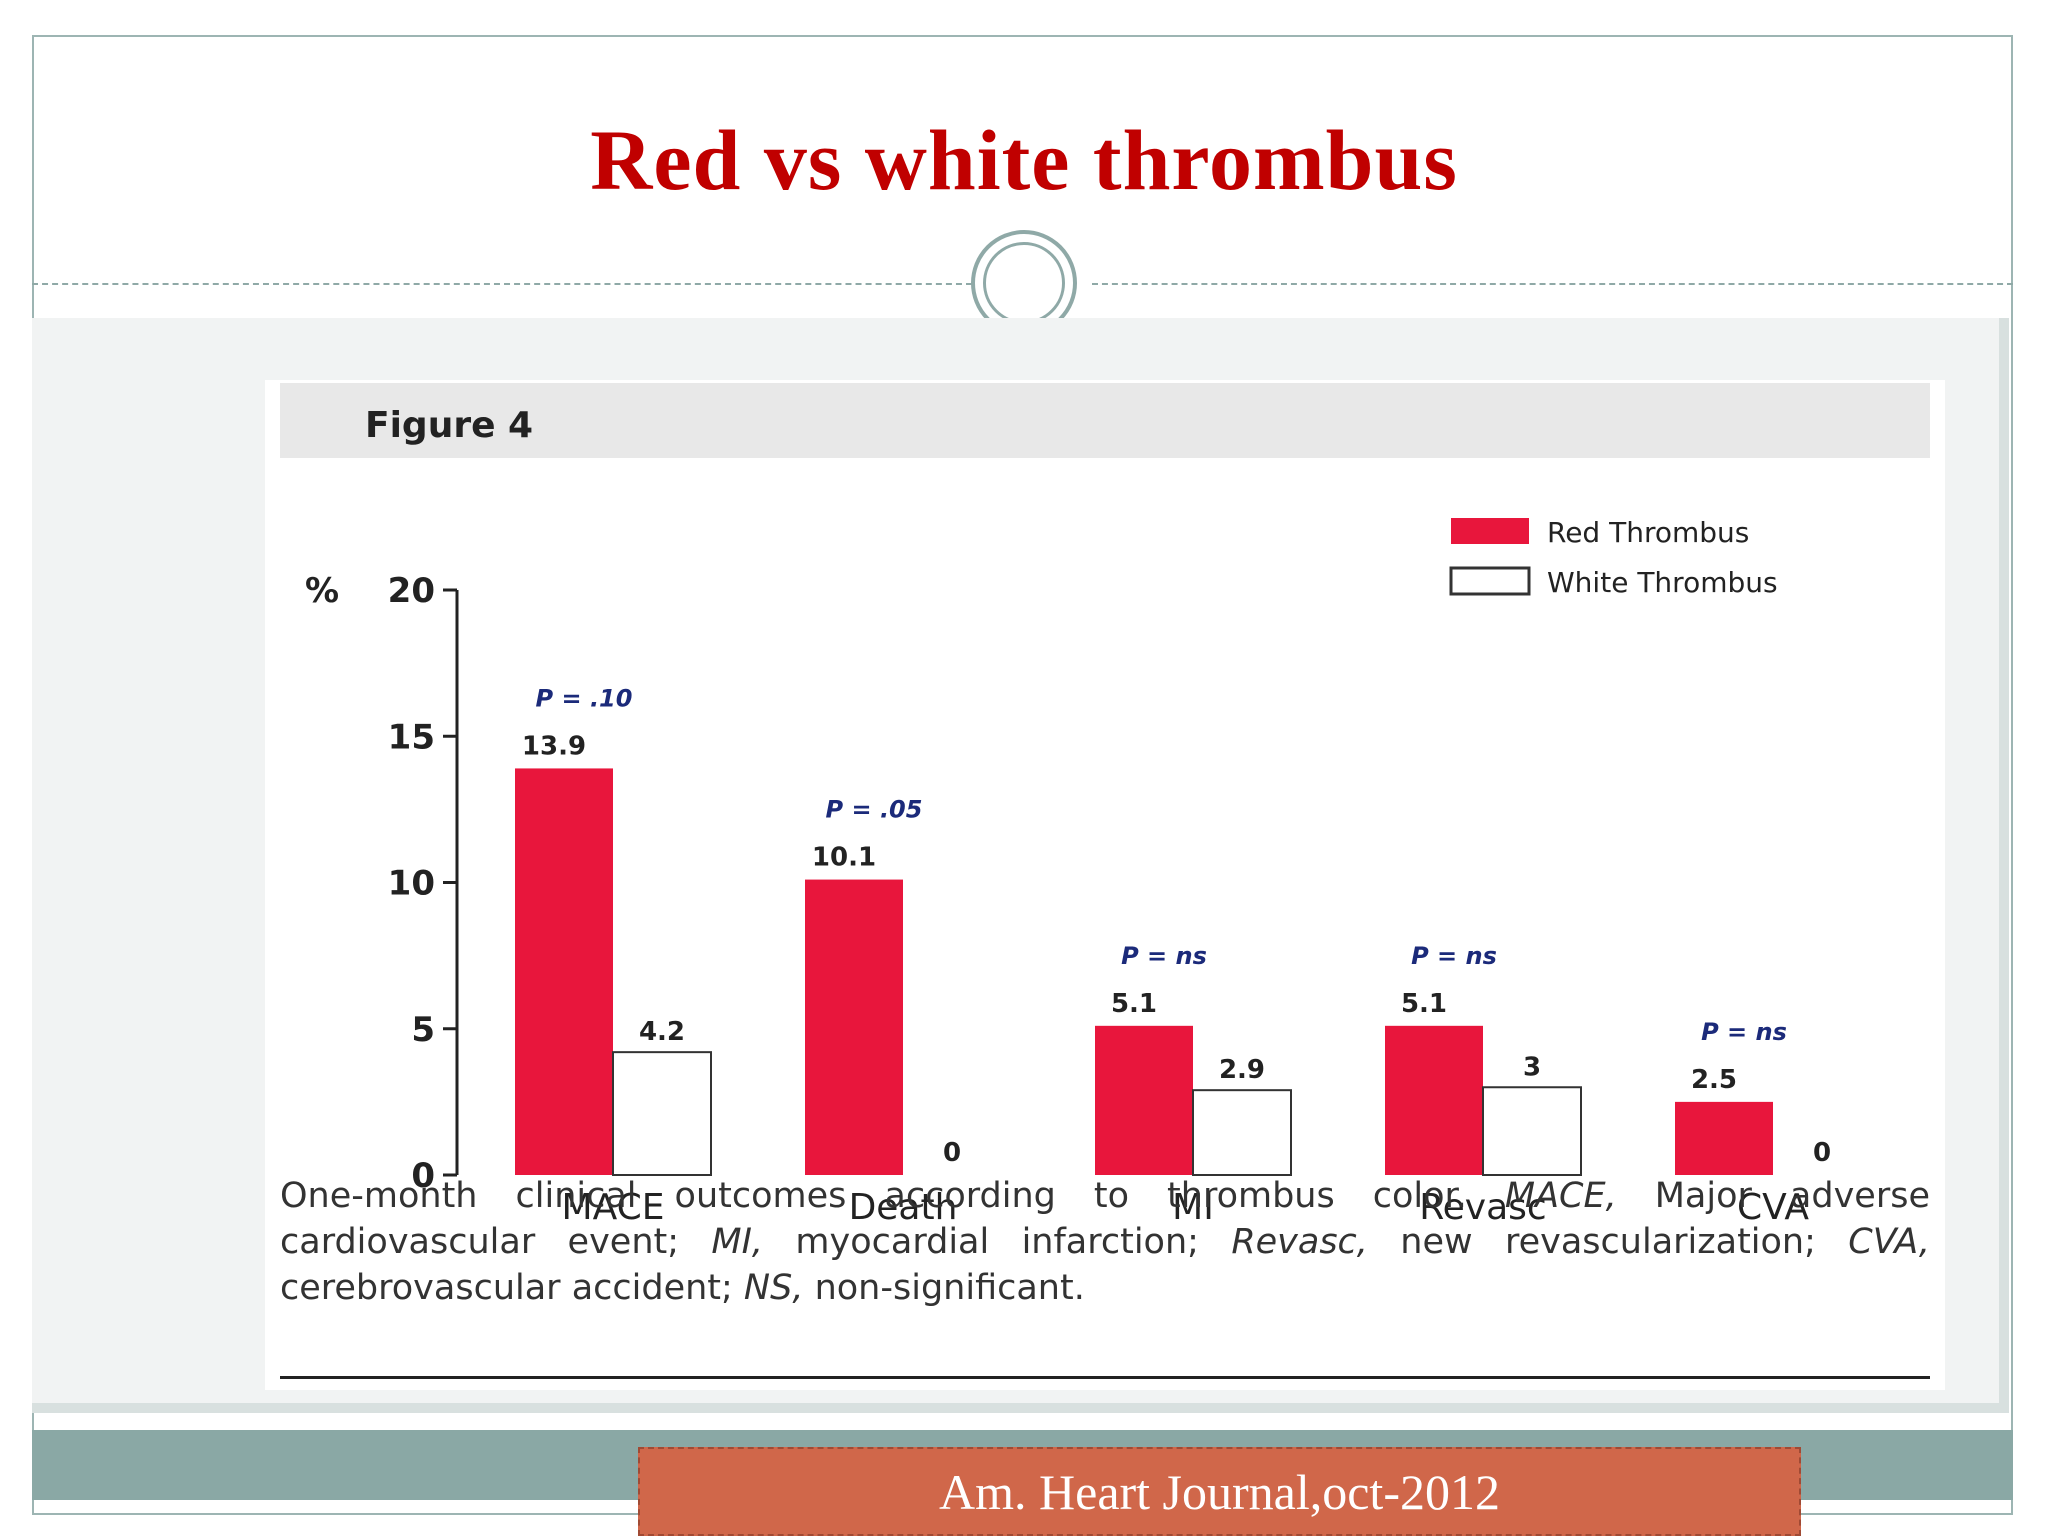 The image size is (2048, 1536). Describe the element at coordinates (773, 1288) in the screenshot. I see `caption-abbr-ns: NS,` at that location.